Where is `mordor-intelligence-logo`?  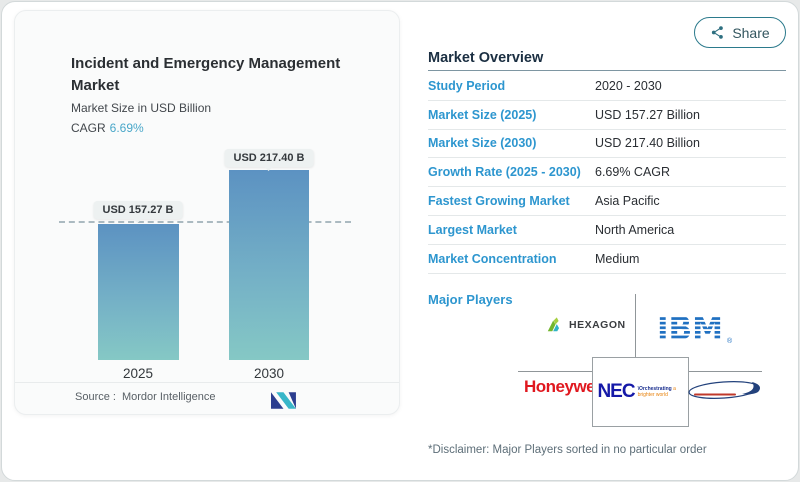
mordor-intelligence-logo is located at coordinates (283, 400).